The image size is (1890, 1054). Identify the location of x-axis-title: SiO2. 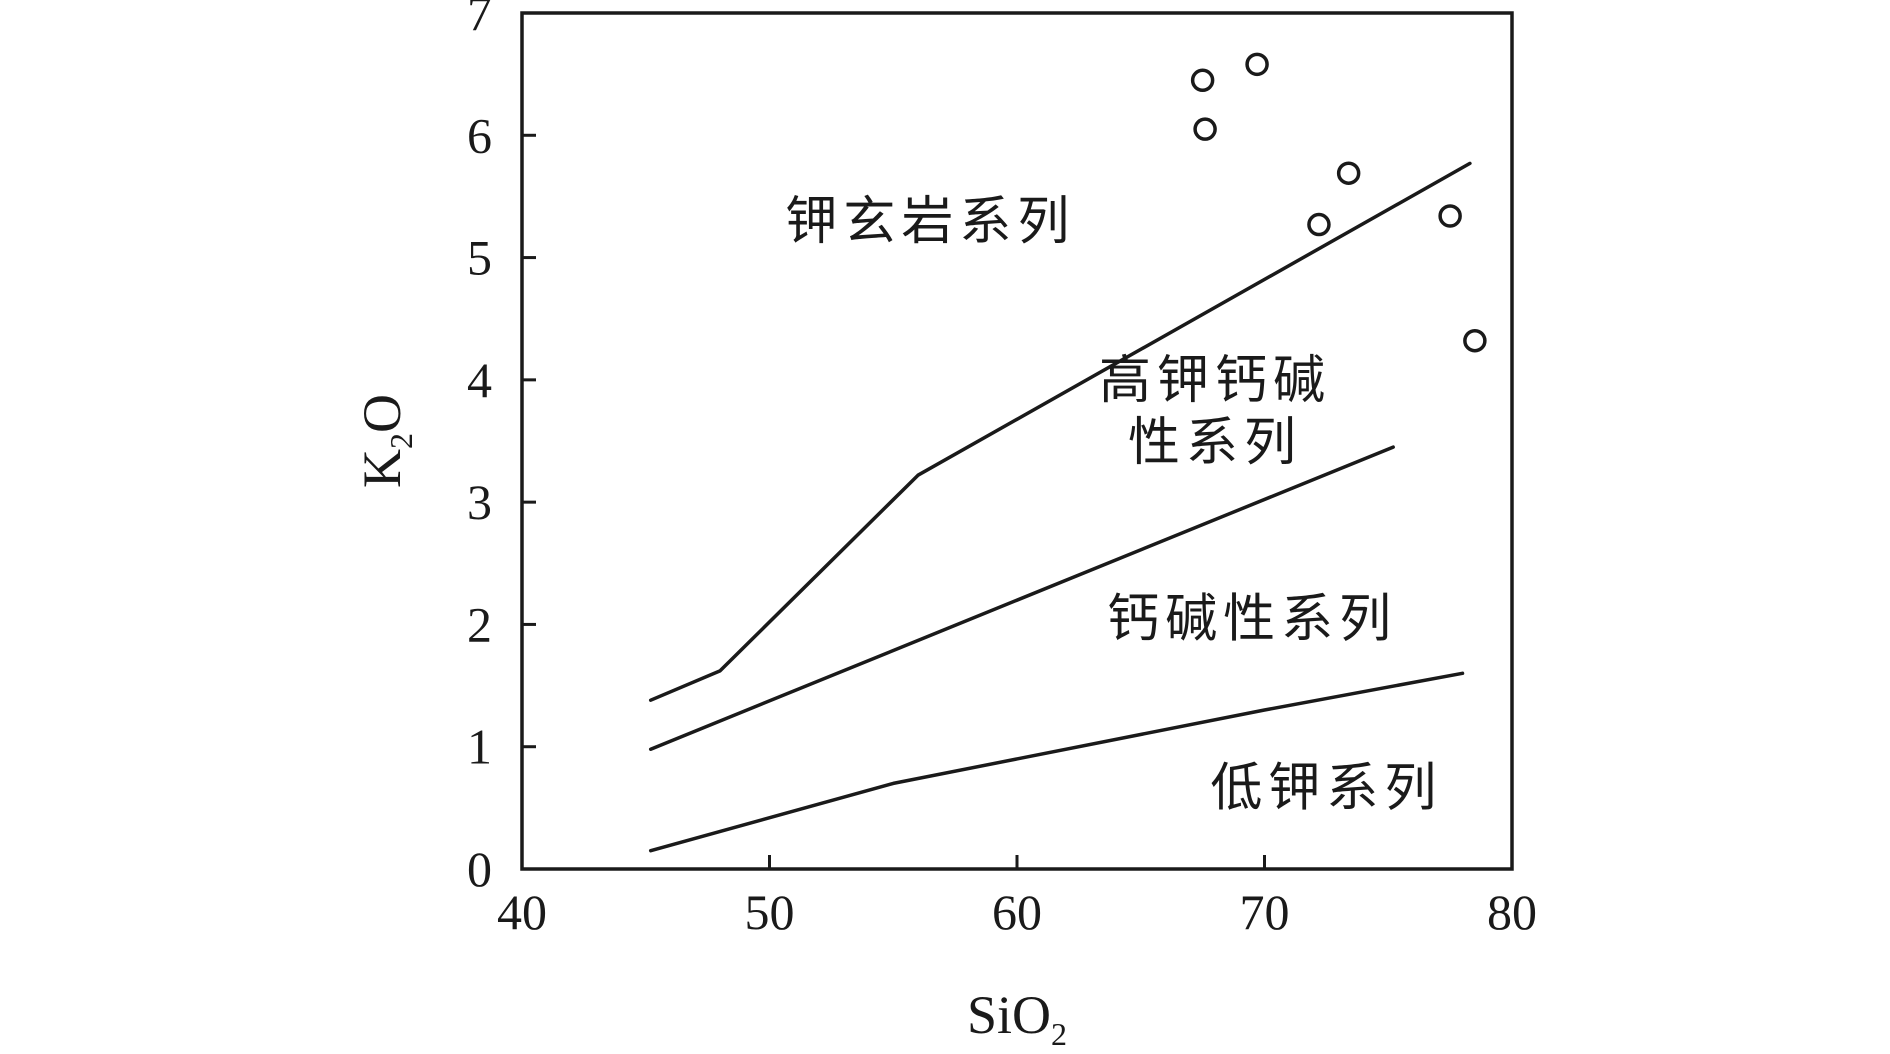
(1017, 1018).